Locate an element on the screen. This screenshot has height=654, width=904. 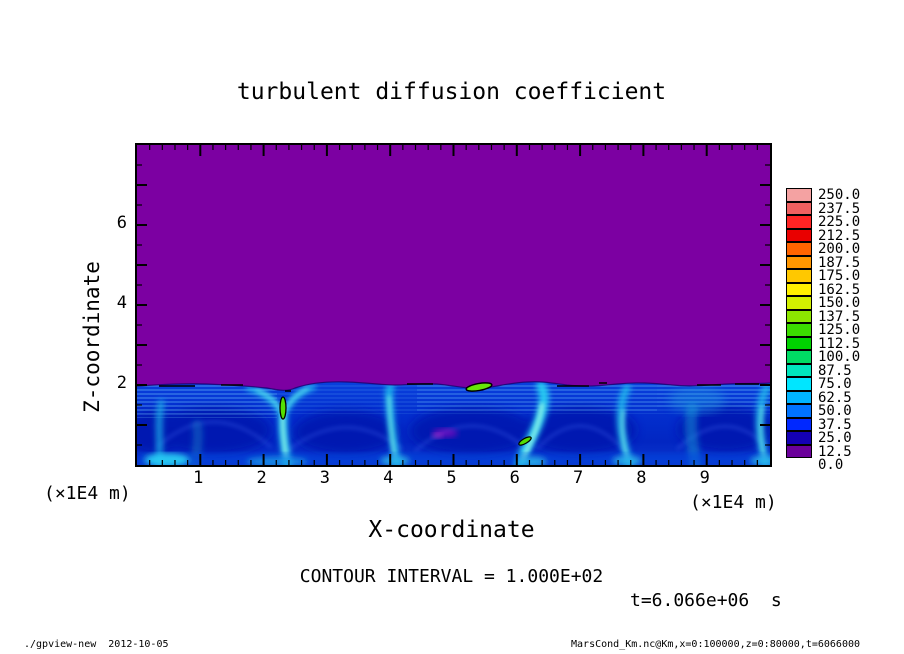
y-tick-label: 2 is located at coordinates (121, 383).